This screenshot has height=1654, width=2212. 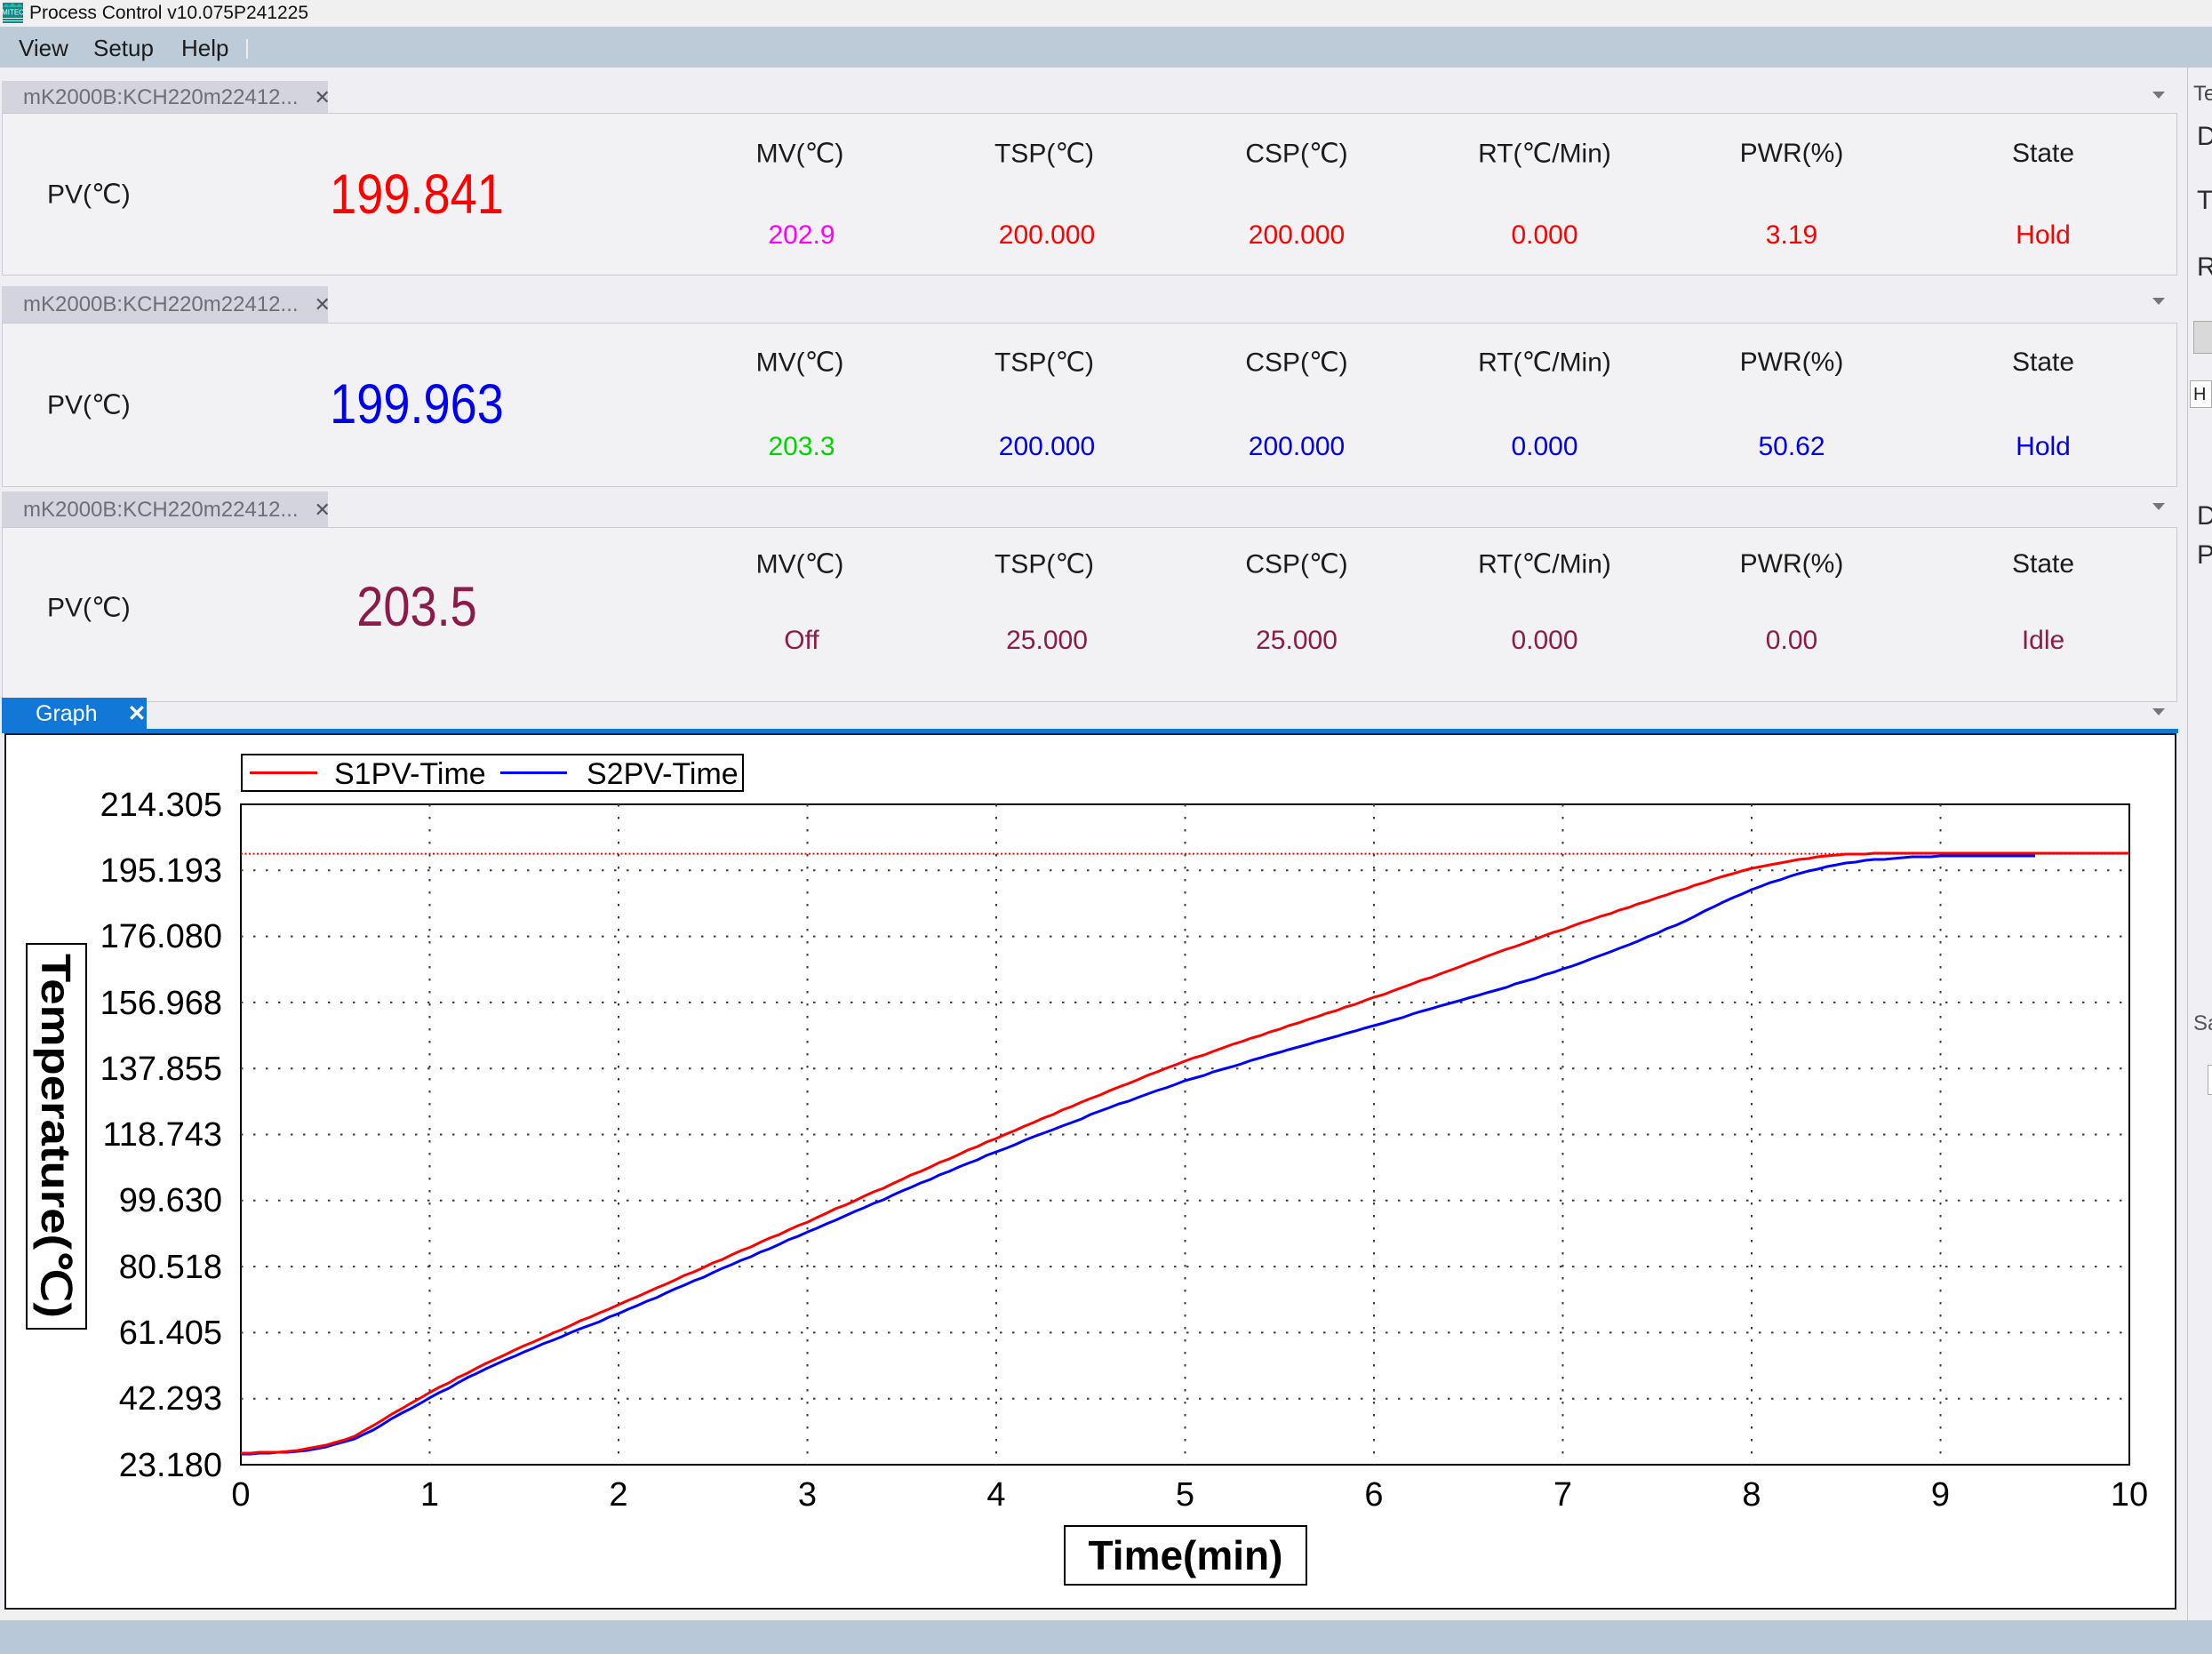 I want to click on svg-text: 99.630, so click(x=170, y=1200).